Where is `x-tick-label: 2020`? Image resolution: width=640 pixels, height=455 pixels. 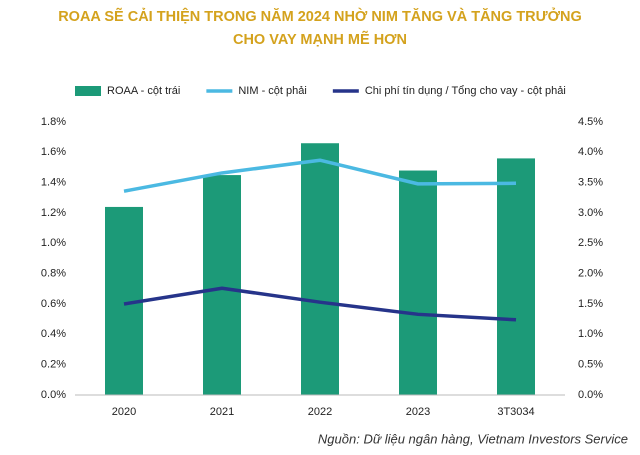
x-tick-label: 2020 is located at coordinates (124, 412).